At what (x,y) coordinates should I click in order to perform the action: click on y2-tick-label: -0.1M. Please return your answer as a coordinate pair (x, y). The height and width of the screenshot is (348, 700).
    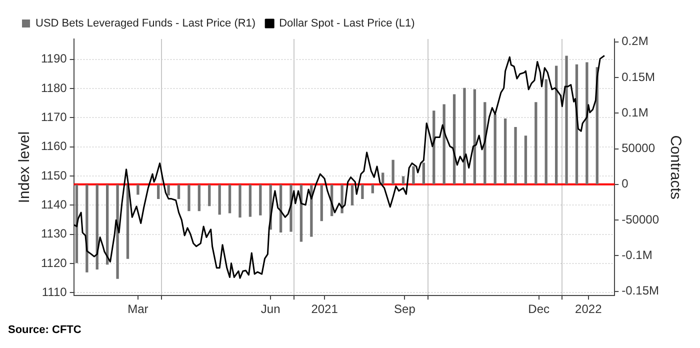
    Looking at the image, I should click on (637, 255).